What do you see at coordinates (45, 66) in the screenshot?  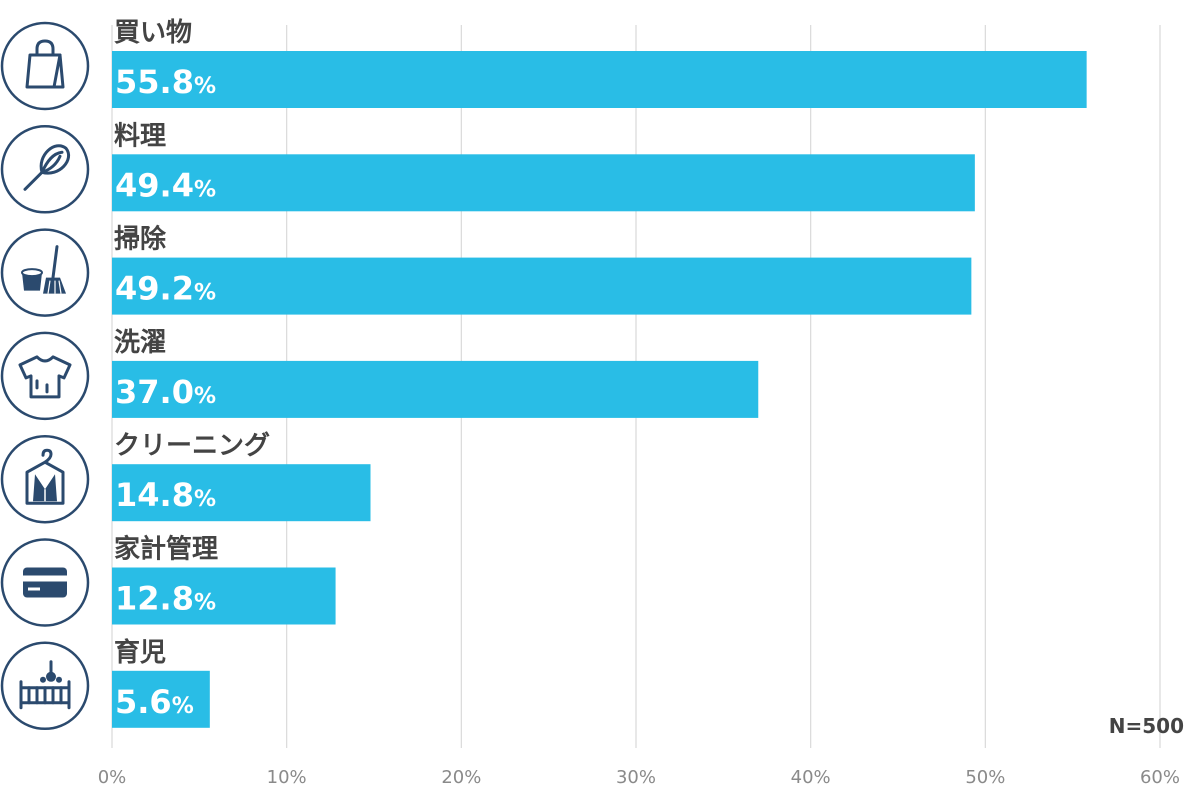 I see `shopping-bag-icon` at bounding box center [45, 66].